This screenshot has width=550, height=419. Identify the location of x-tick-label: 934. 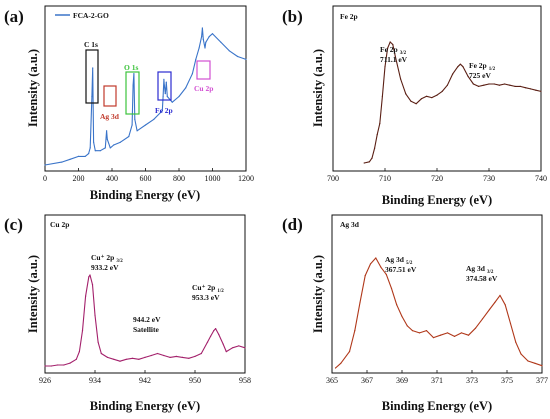
(95, 380).